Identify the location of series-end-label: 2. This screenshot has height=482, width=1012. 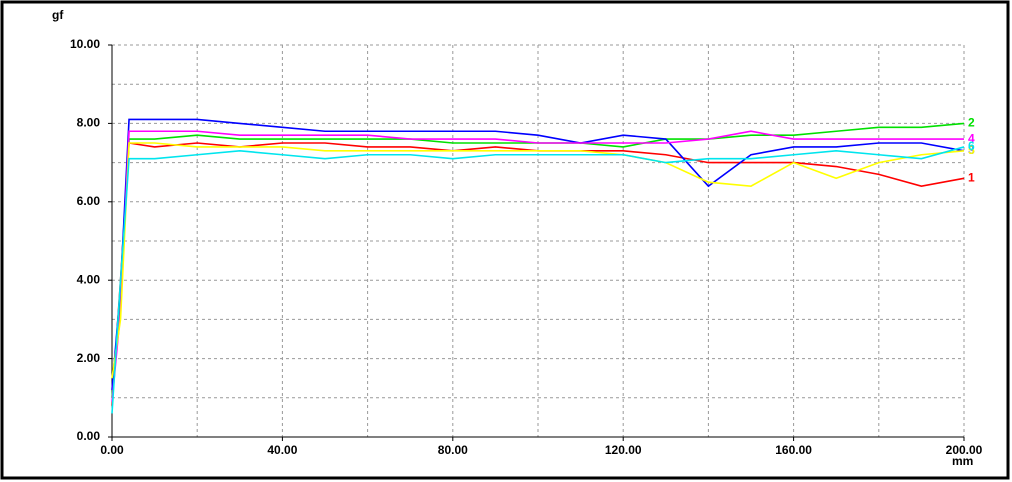
(971, 123).